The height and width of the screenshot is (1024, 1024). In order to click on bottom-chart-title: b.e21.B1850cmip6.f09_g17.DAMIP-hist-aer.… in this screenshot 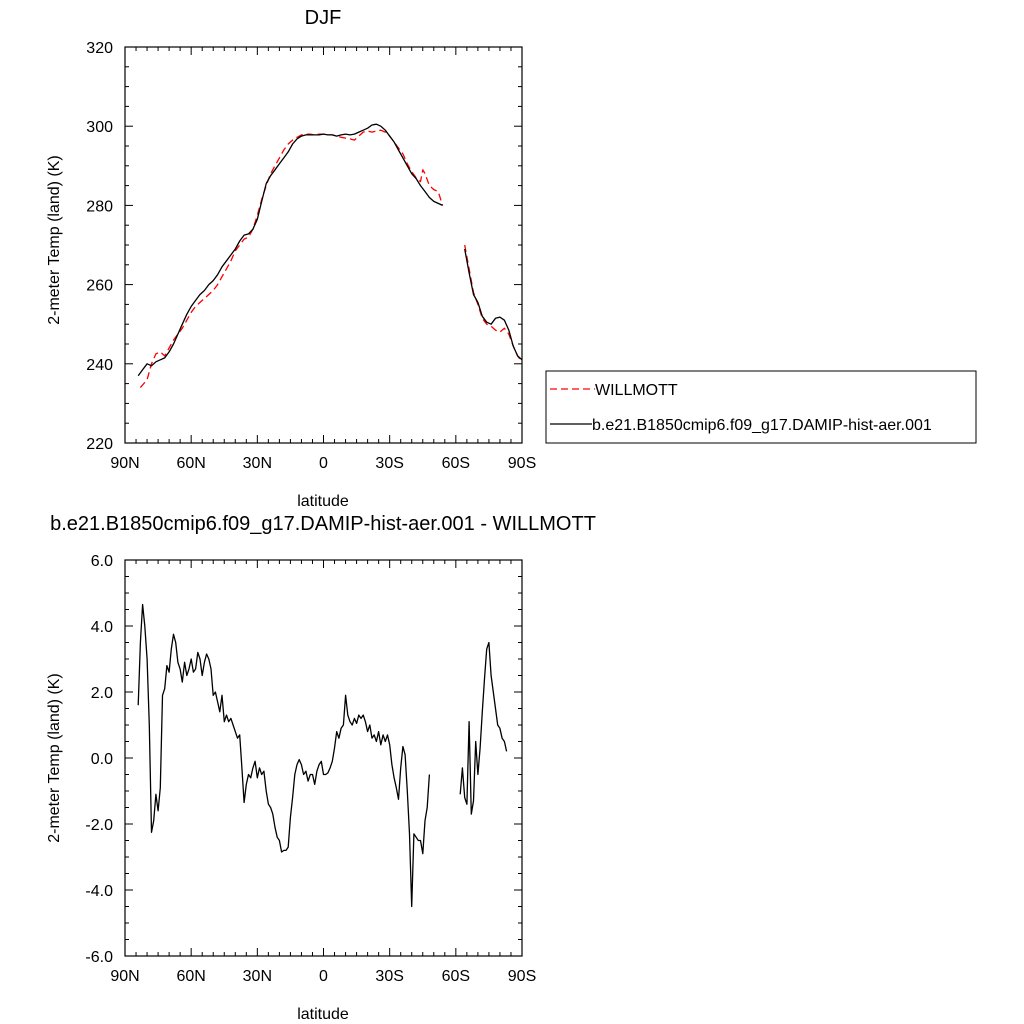, I will do `click(323, 524)`.